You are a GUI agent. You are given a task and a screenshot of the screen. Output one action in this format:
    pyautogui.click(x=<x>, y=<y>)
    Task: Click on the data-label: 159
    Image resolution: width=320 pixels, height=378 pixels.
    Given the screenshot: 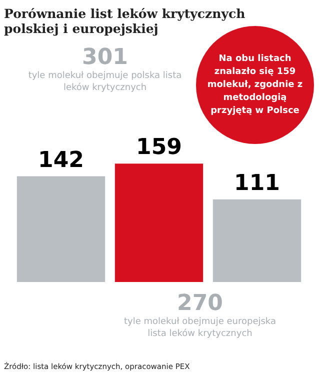 What is the action you would take?
    pyautogui.click(x=159, y=147)
    